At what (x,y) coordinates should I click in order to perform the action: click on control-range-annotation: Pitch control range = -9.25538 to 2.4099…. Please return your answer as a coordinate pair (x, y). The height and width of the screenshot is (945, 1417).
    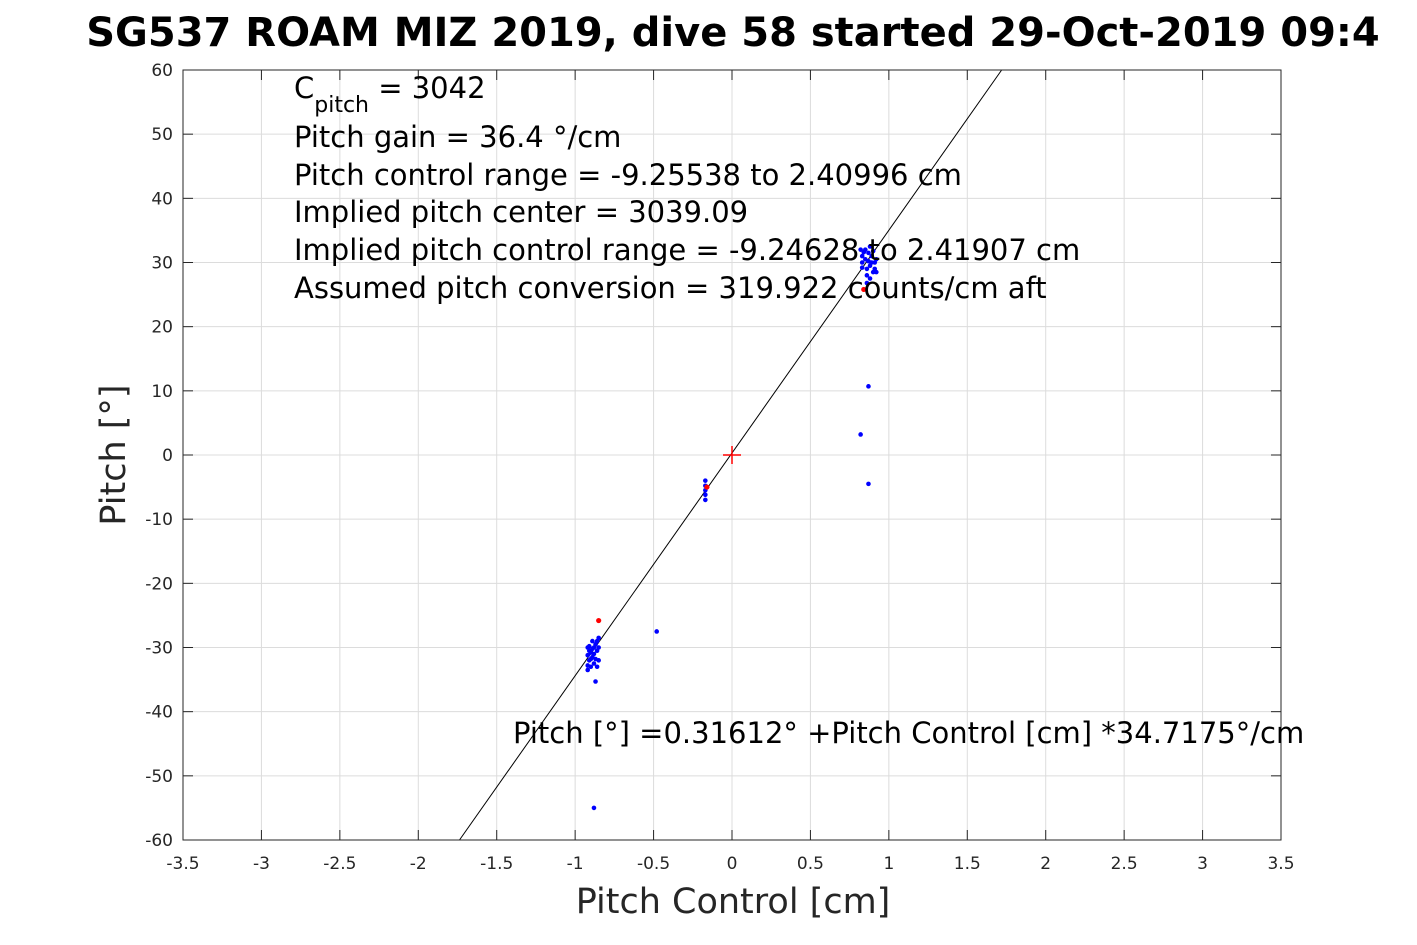
    Looking at the image, I should click on (628, 175).